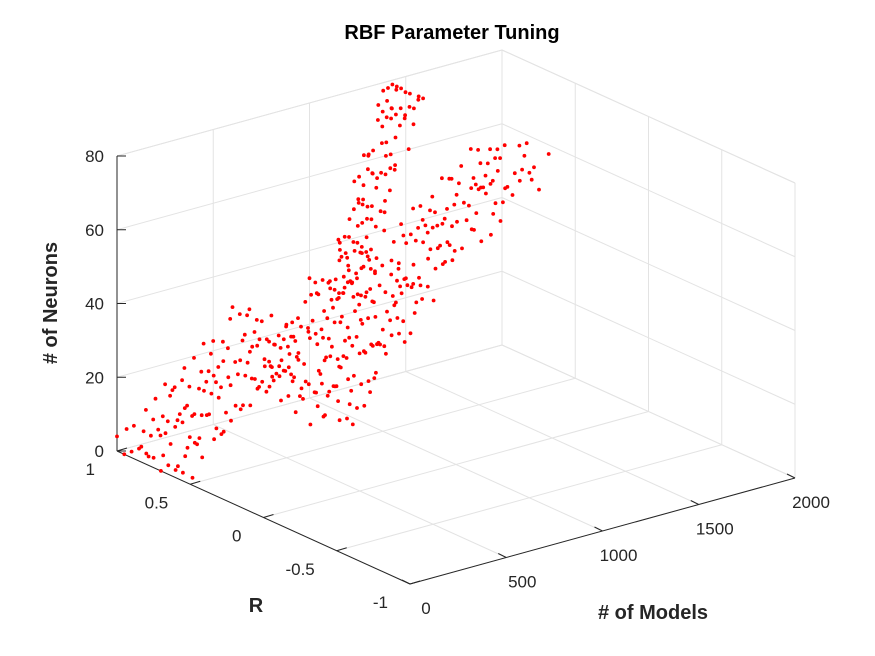 Image resolution: width=875 pixels, height=656 pixels. What do you see at coordinates (99, 451) in the screenshot?
I see `z-tick-label: 0` at bounding box center [99, 451].